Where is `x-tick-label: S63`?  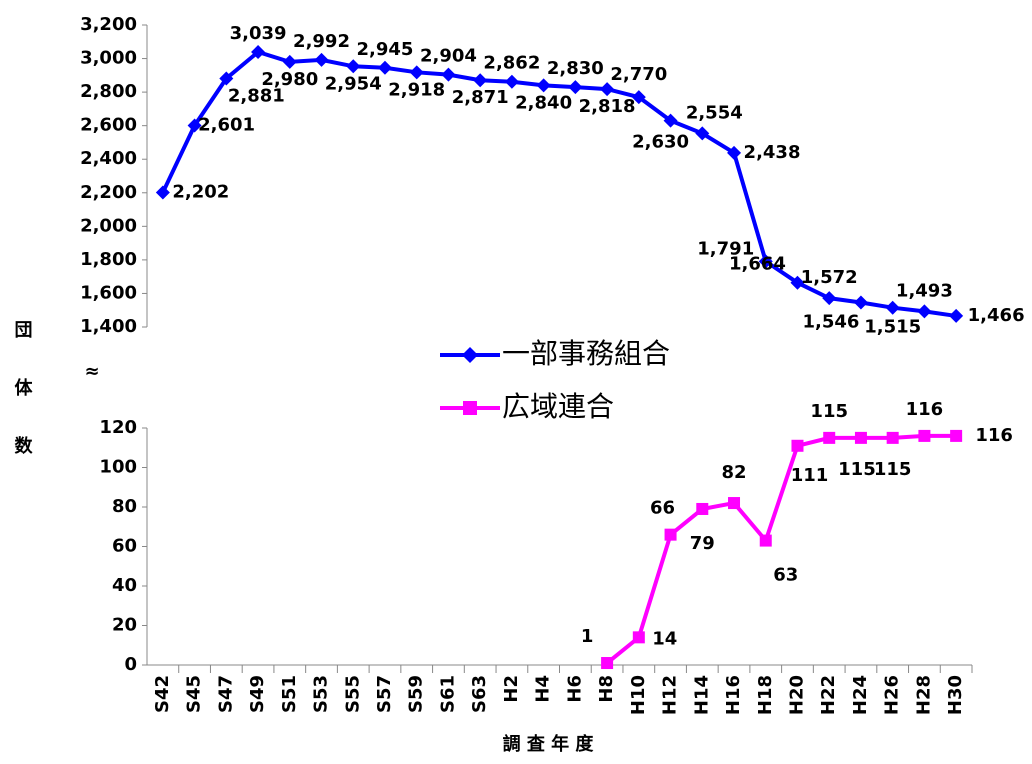 x-tick-label: S63 is located at coordinates (479, 694).